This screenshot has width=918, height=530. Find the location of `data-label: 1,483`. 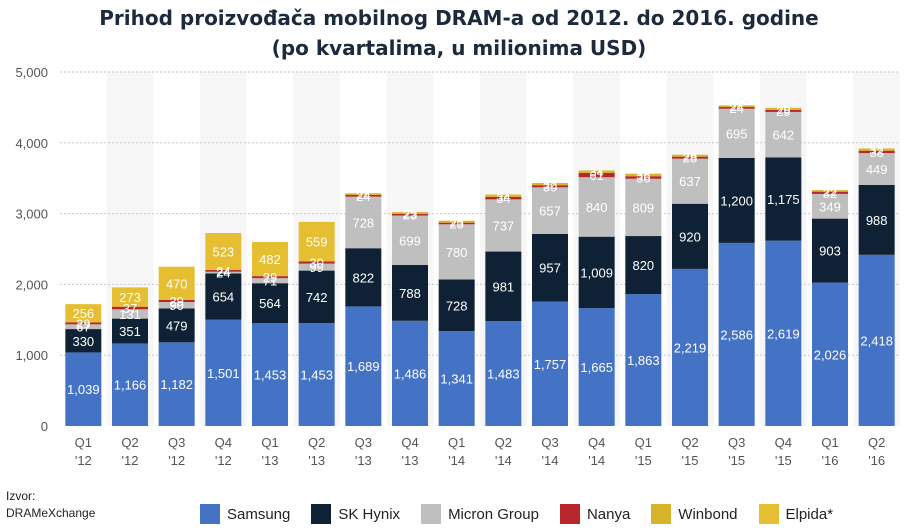

data-label: 1,483 is located at coordinates (503, 374).